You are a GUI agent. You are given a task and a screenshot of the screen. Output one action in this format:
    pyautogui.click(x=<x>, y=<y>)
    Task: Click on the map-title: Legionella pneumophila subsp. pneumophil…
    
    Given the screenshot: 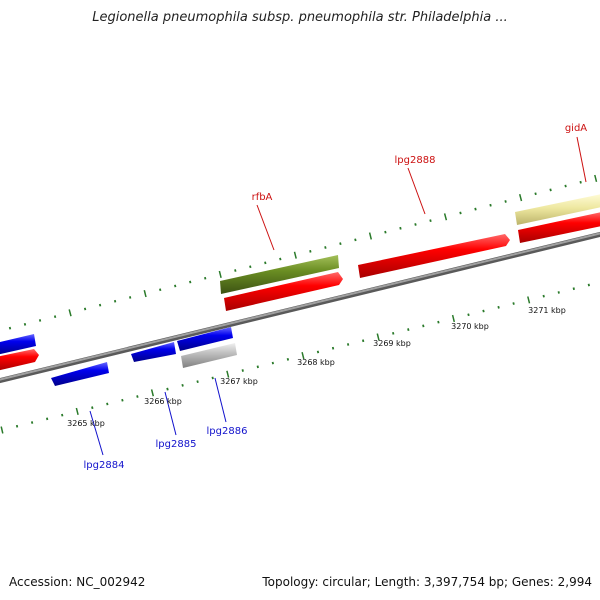 What is the action you would take?
    pyautogui.click(x=300, y=17)
    